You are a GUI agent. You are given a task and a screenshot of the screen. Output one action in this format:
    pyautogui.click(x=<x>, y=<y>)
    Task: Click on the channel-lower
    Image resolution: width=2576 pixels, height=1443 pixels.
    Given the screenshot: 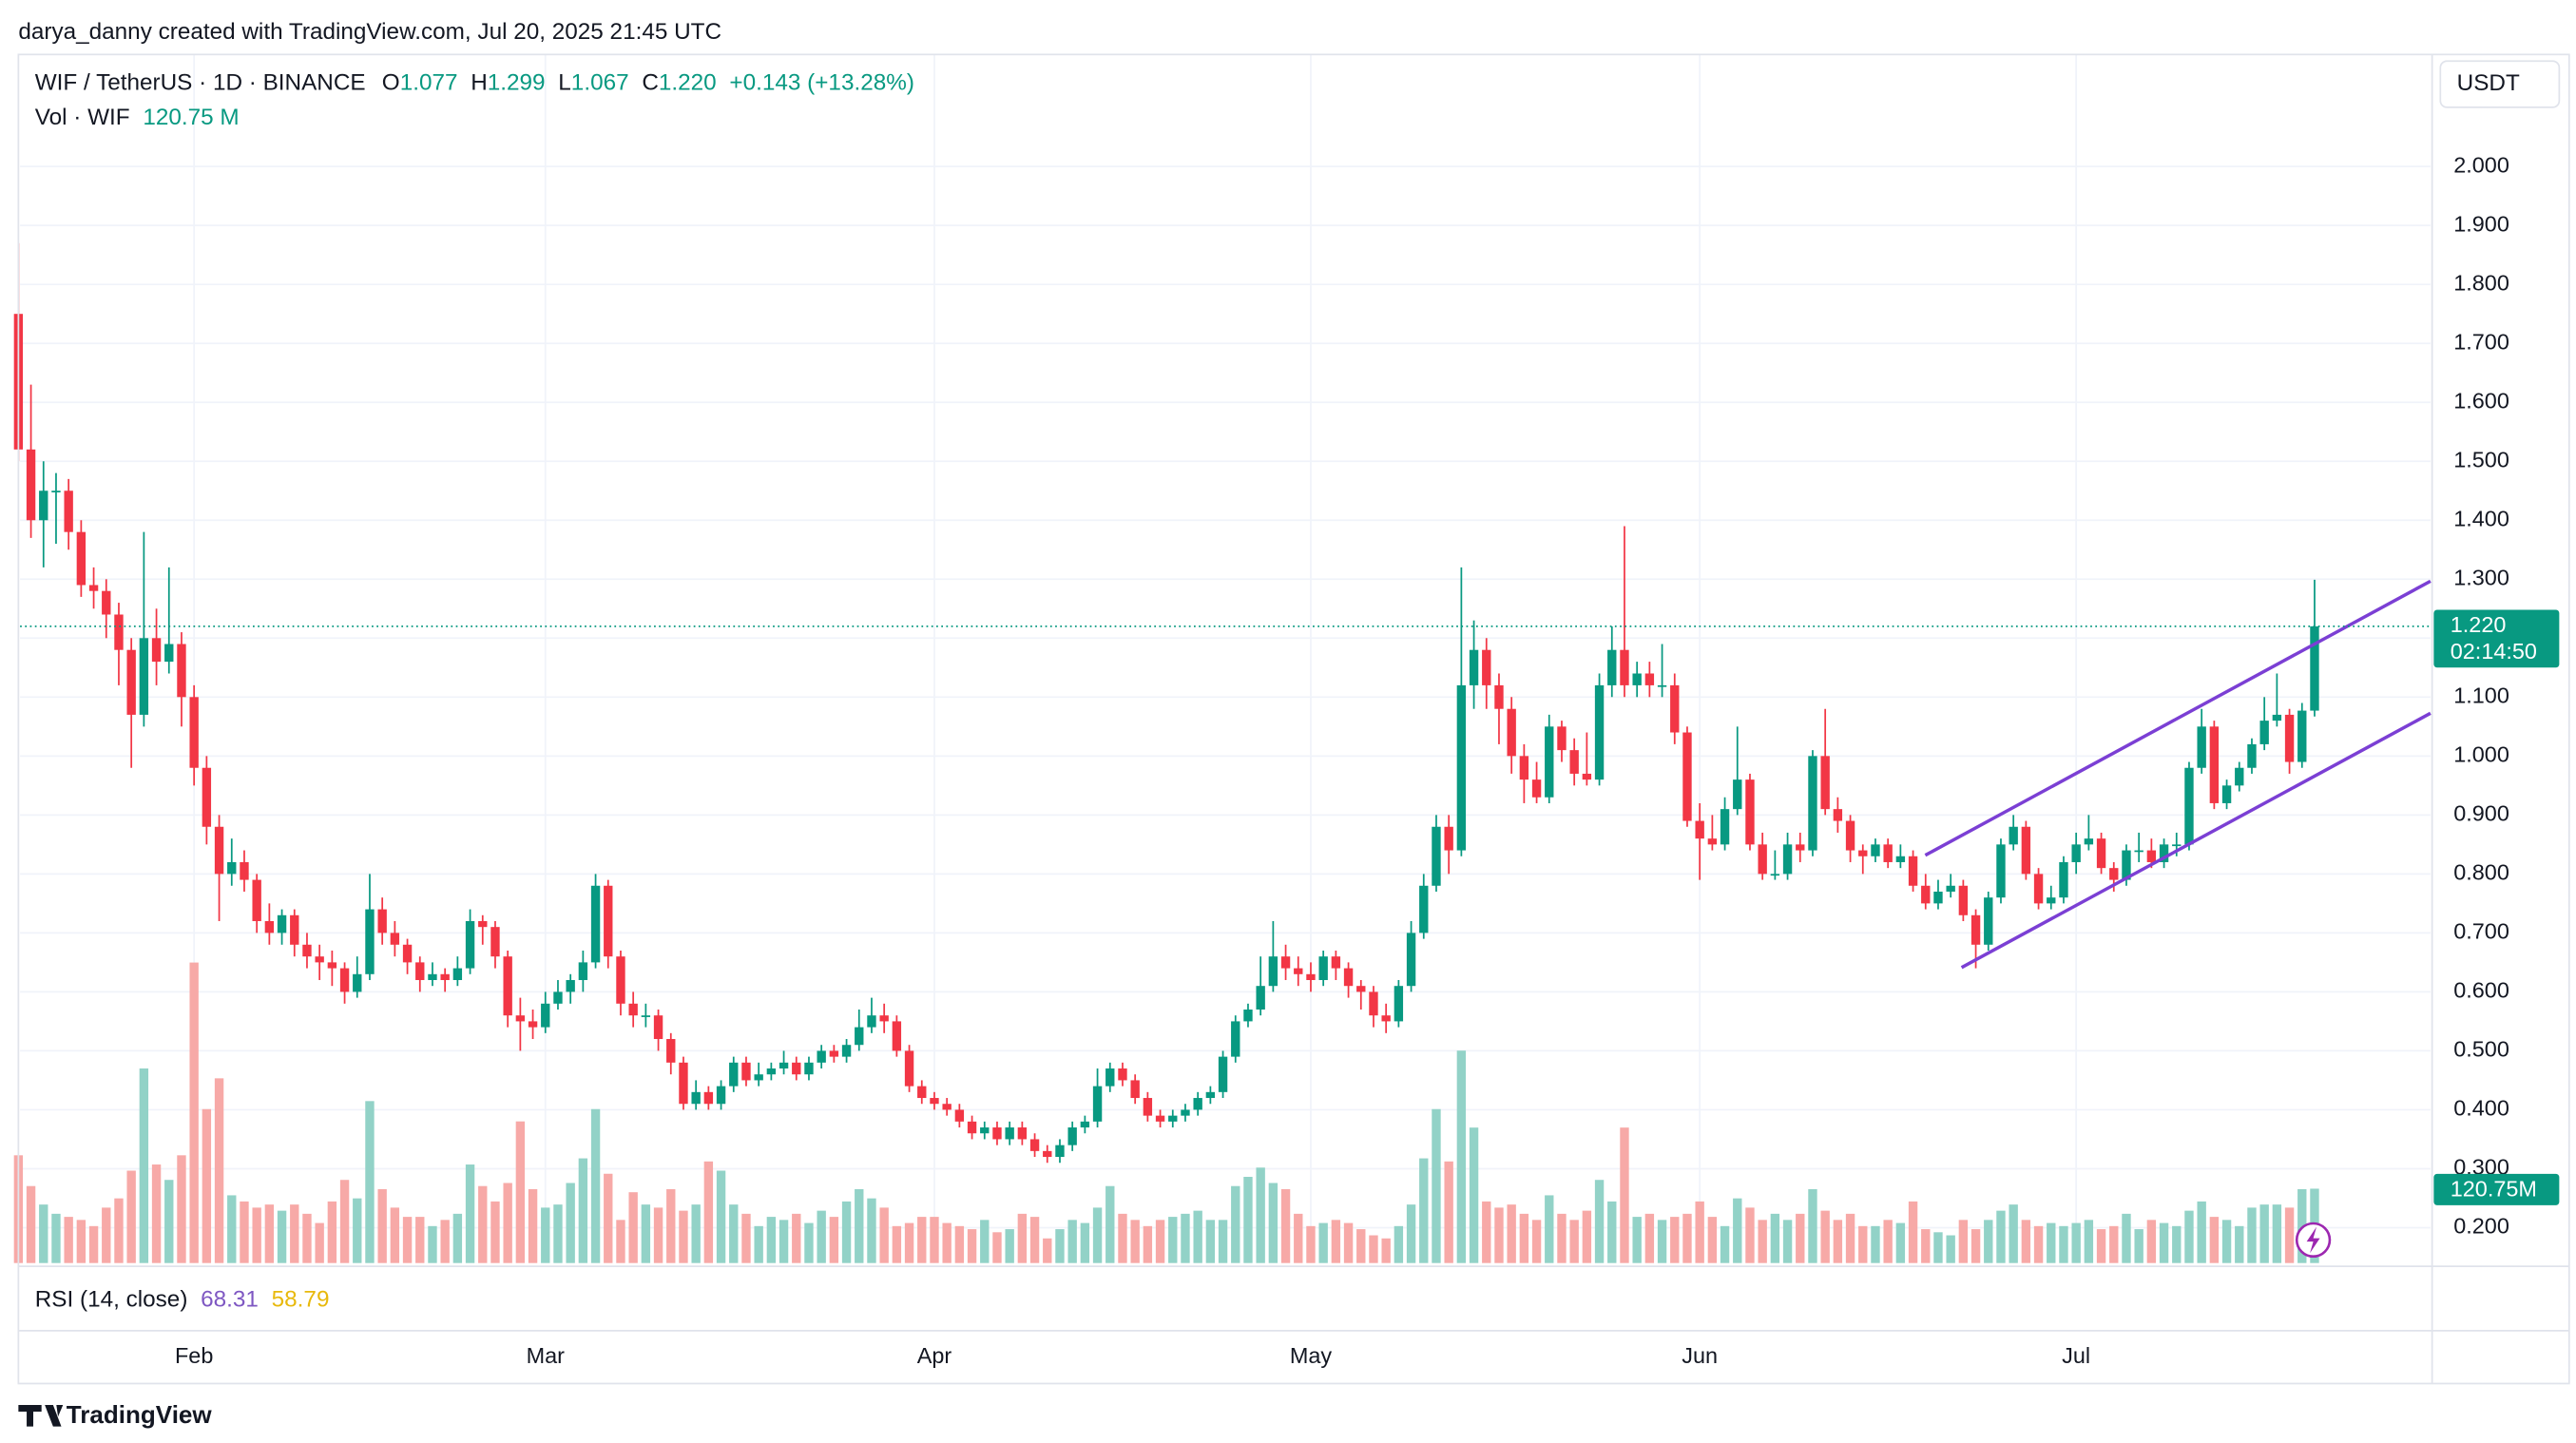 What is the action you would take?
    pyautogui.click(x=2196, y=840)
    